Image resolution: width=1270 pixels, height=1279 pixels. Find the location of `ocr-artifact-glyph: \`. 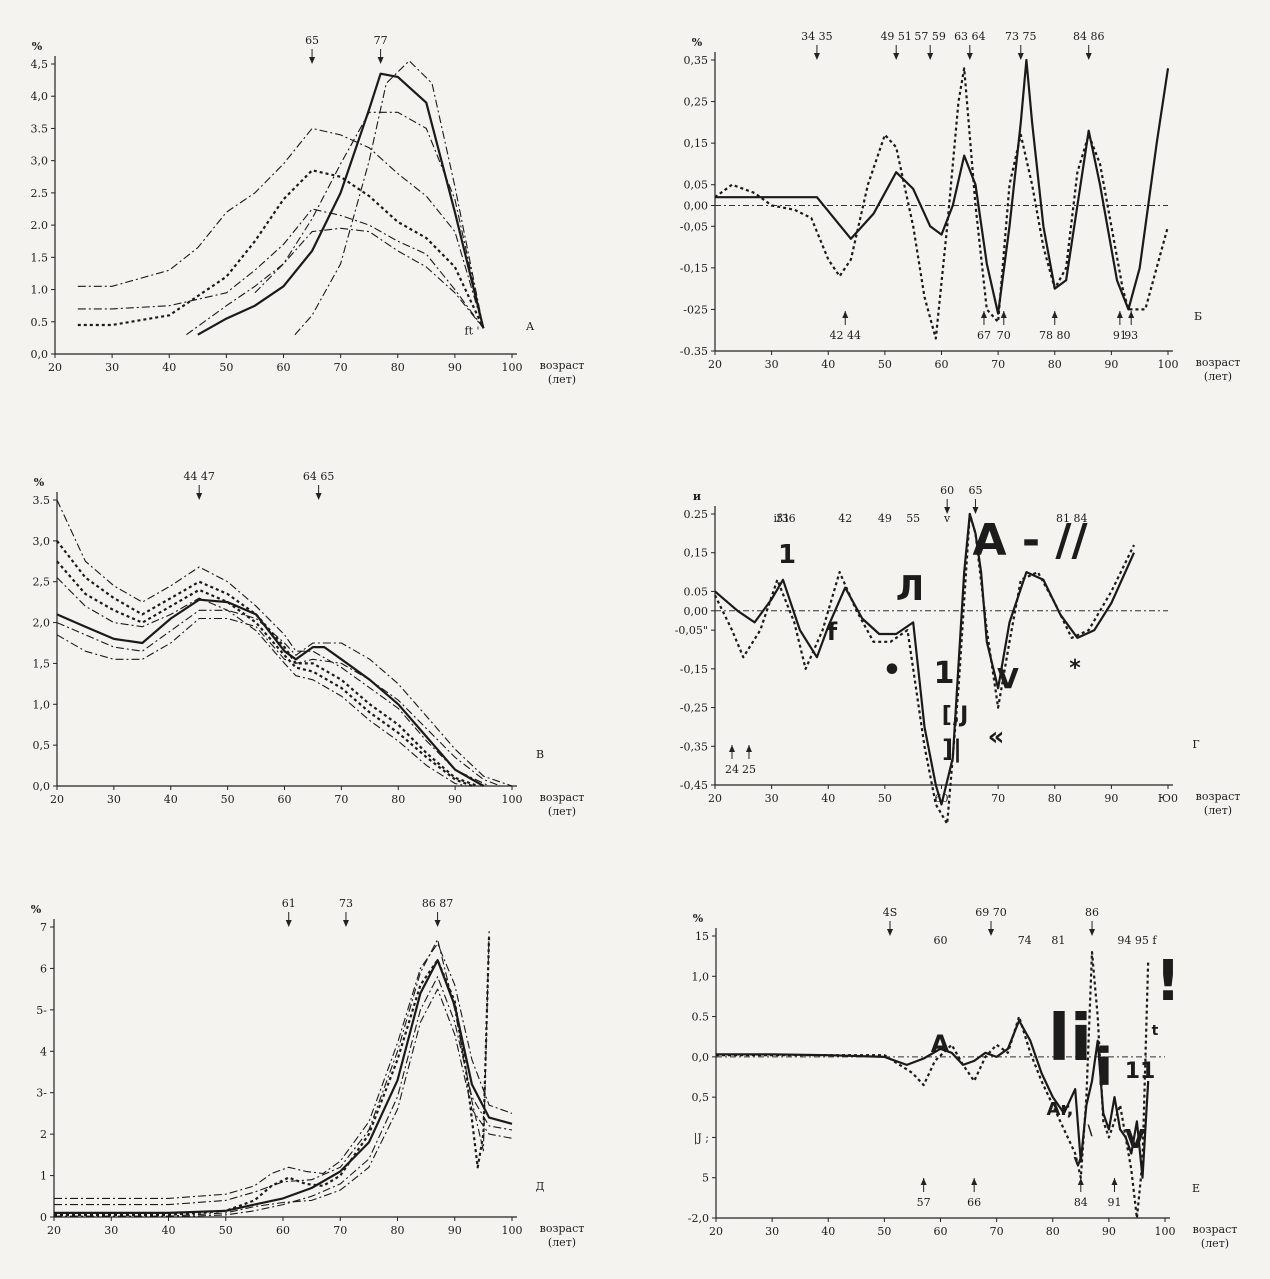

ocr-artifact-glyph: \ is located at coordinates (1090, 1131).